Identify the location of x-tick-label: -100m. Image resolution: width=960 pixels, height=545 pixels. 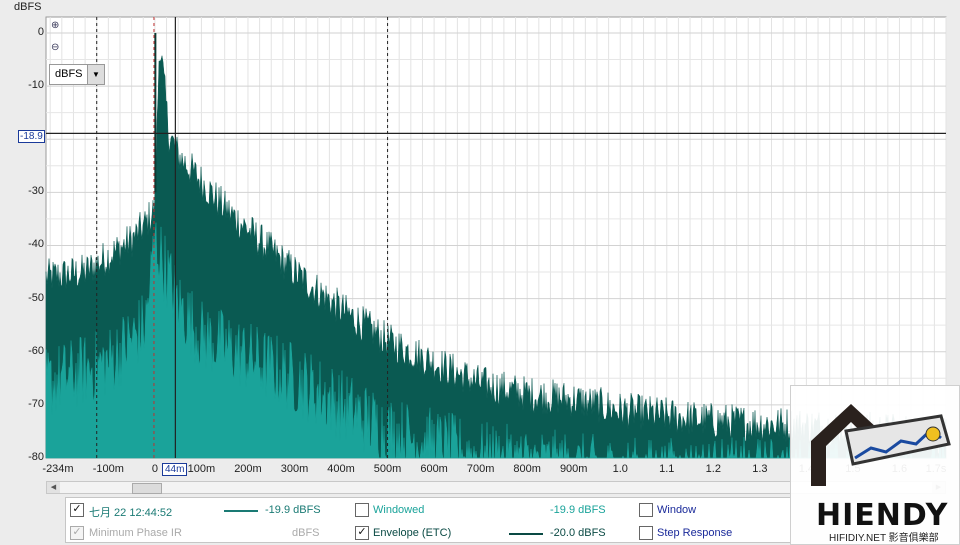
(108, 469).